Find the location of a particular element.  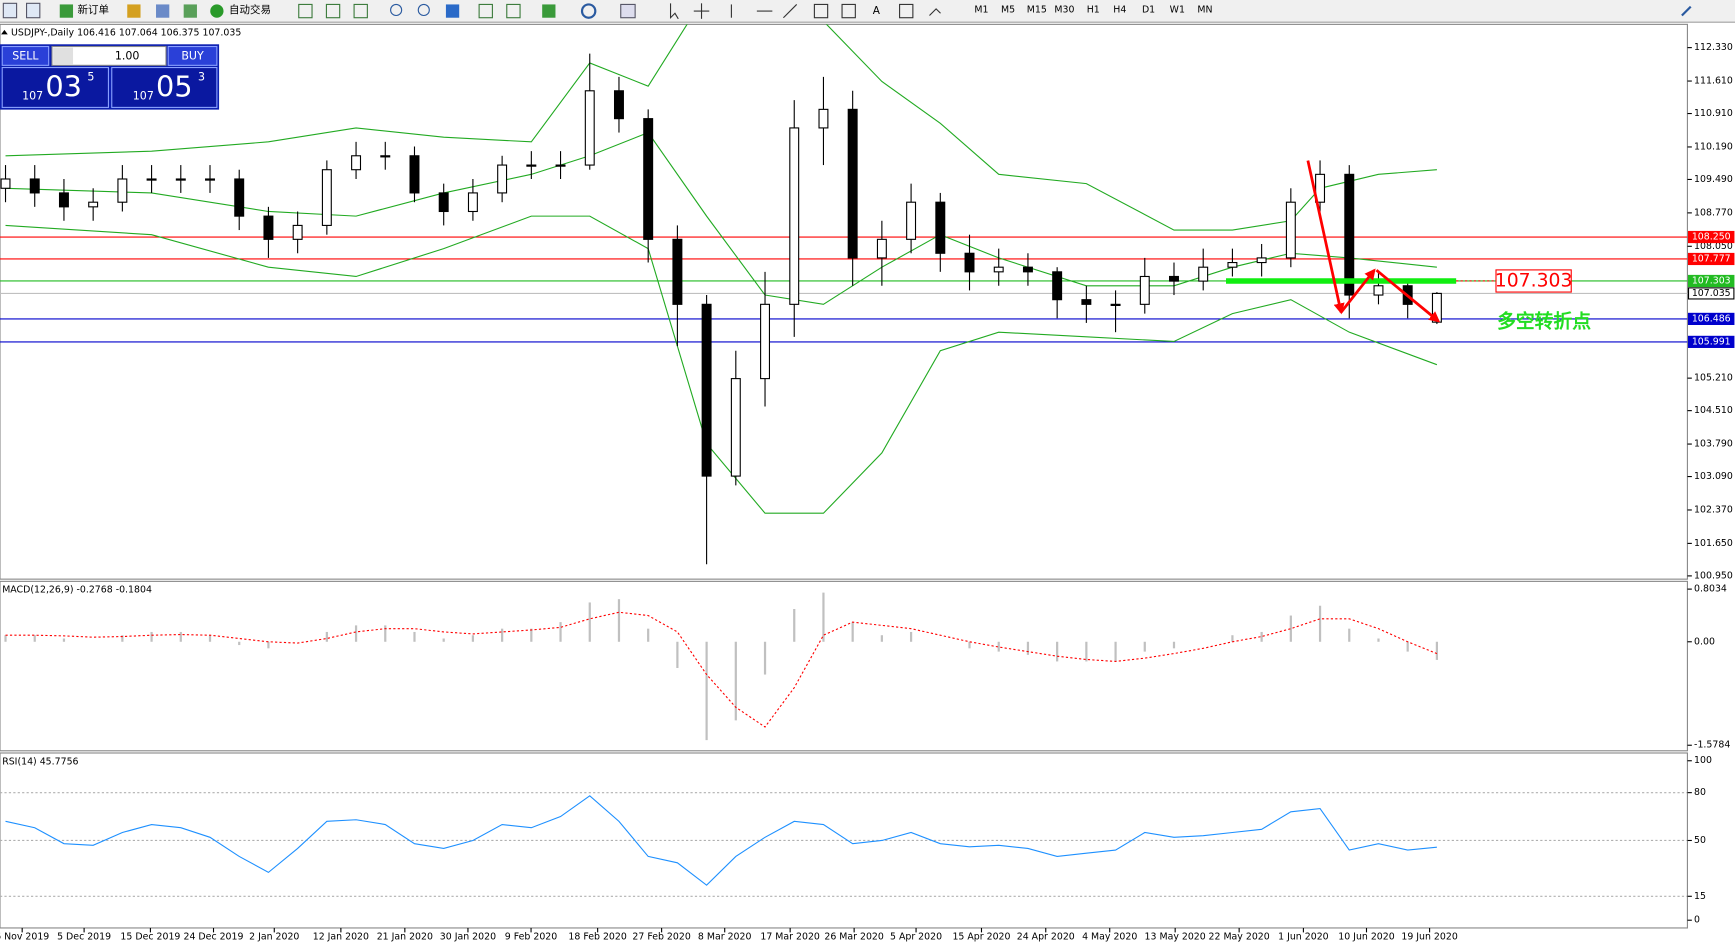

x-tick-label: 2 Jan 2020 is located at coordinates (274, 936).